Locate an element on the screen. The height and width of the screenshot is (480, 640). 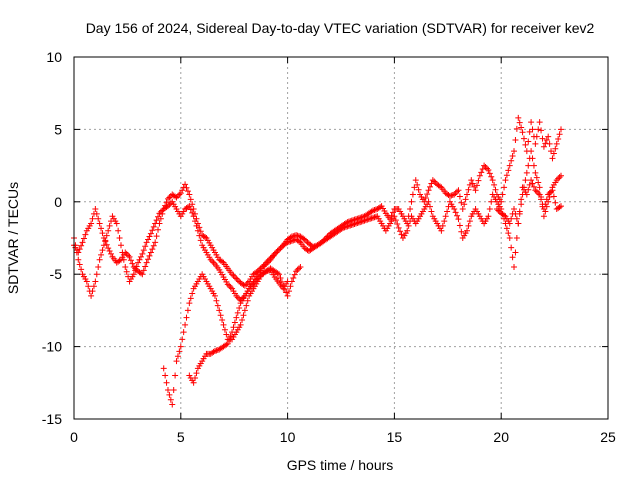
x-tick-label: 15 is located at coordinates (395, 437).